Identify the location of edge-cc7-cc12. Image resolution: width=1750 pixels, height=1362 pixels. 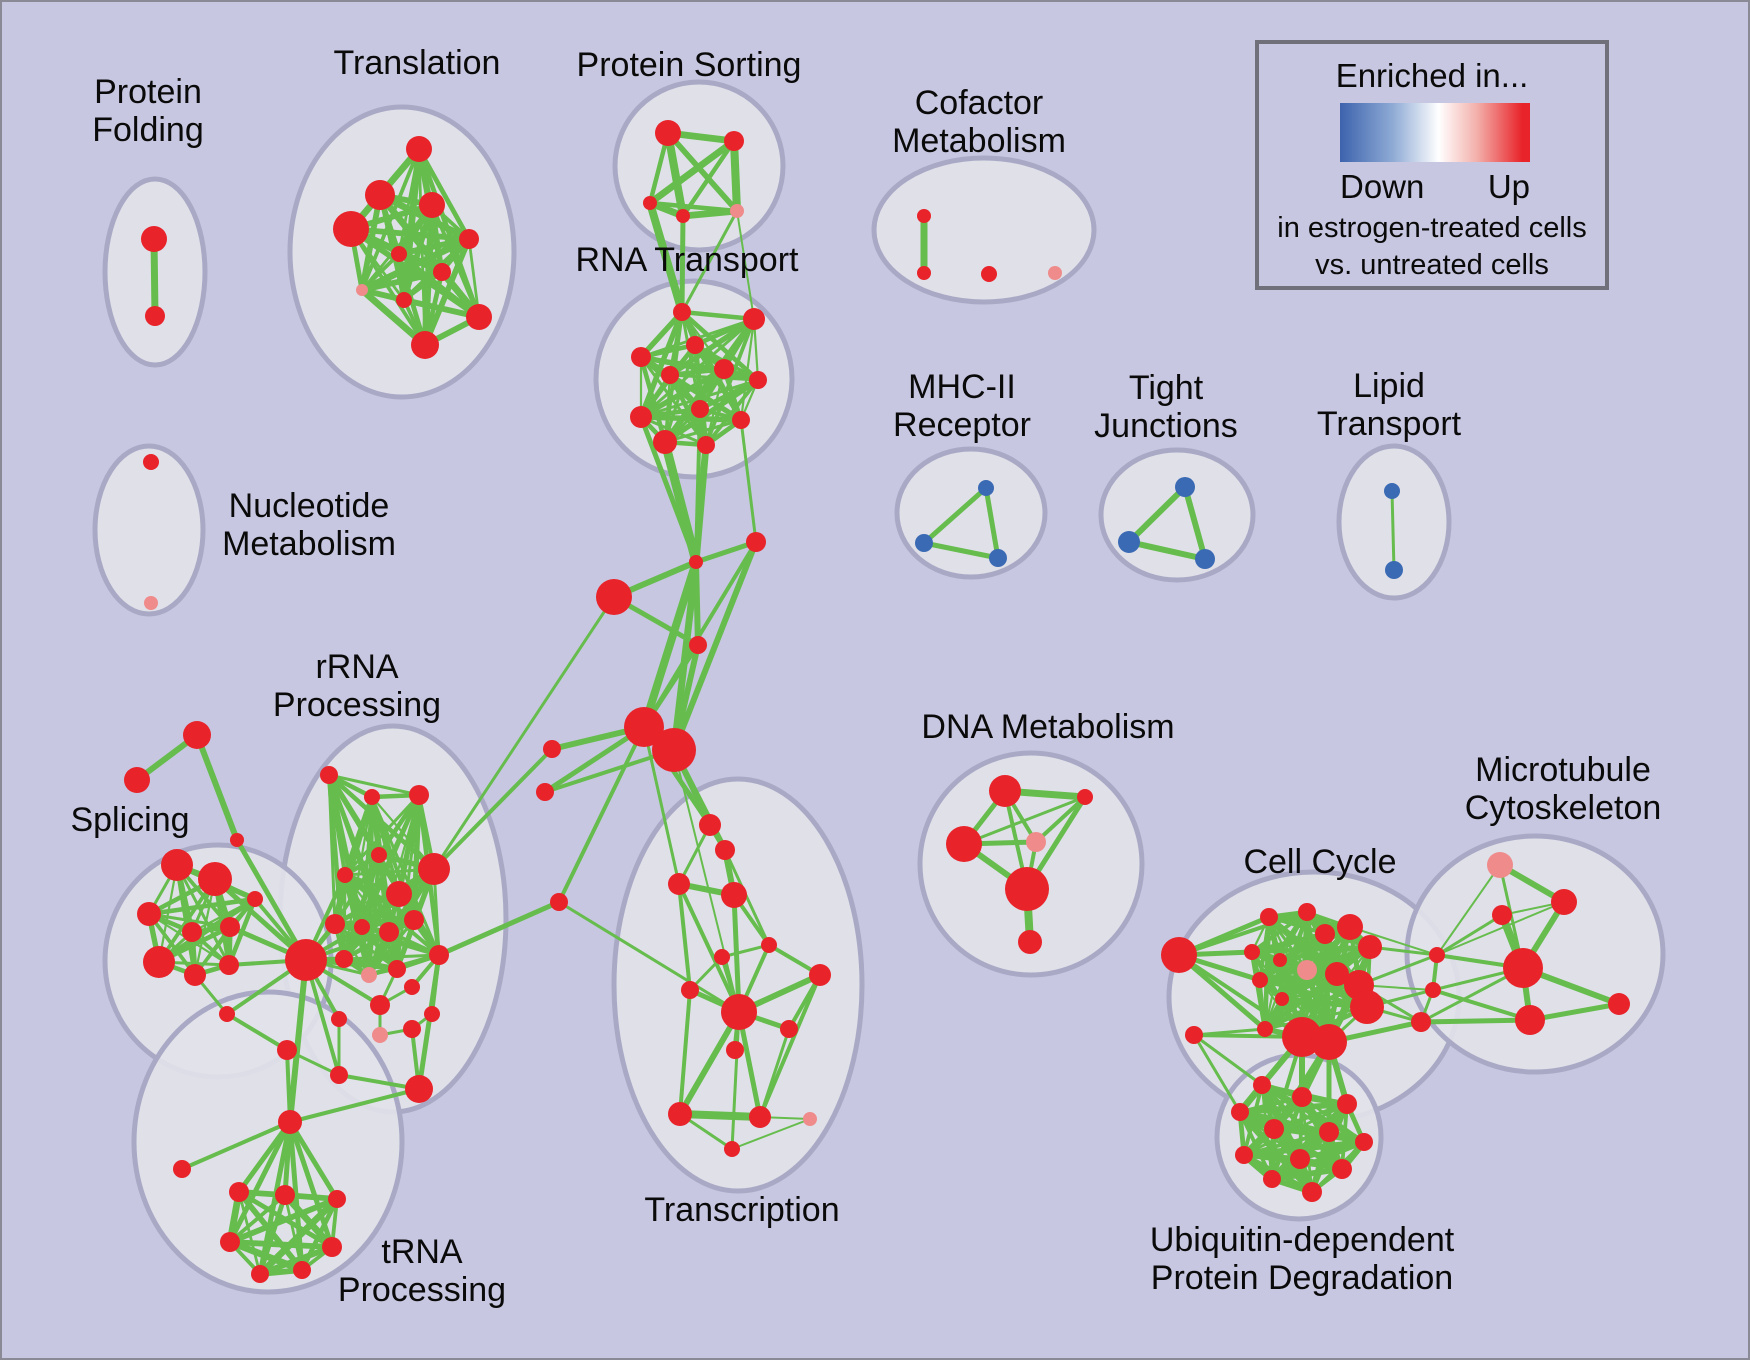
(1272, 994).